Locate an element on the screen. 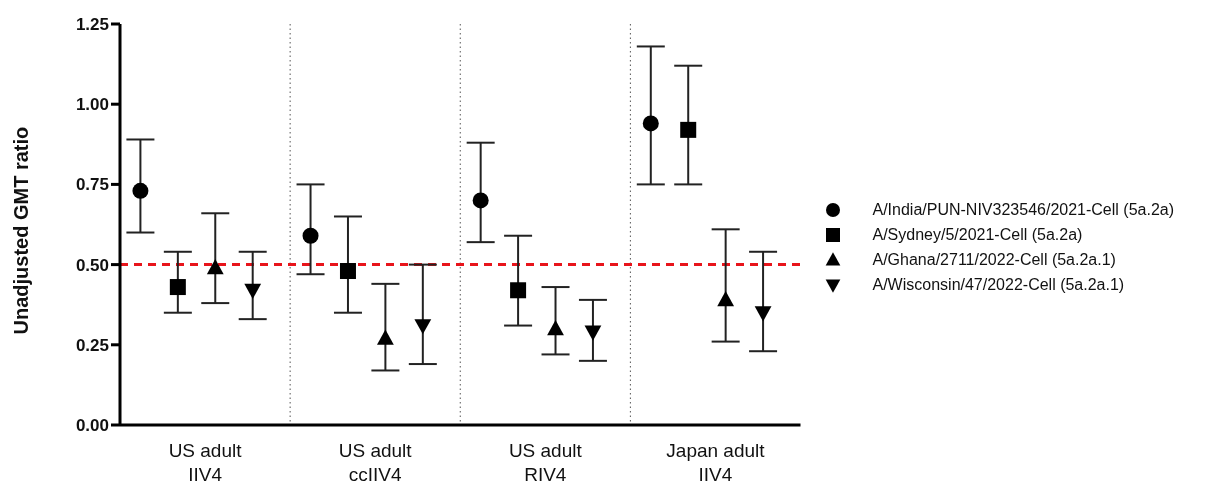  legend-label: A/Sydney/5/2021-Cell (5a.2a) is located at coordinates (977, 235).